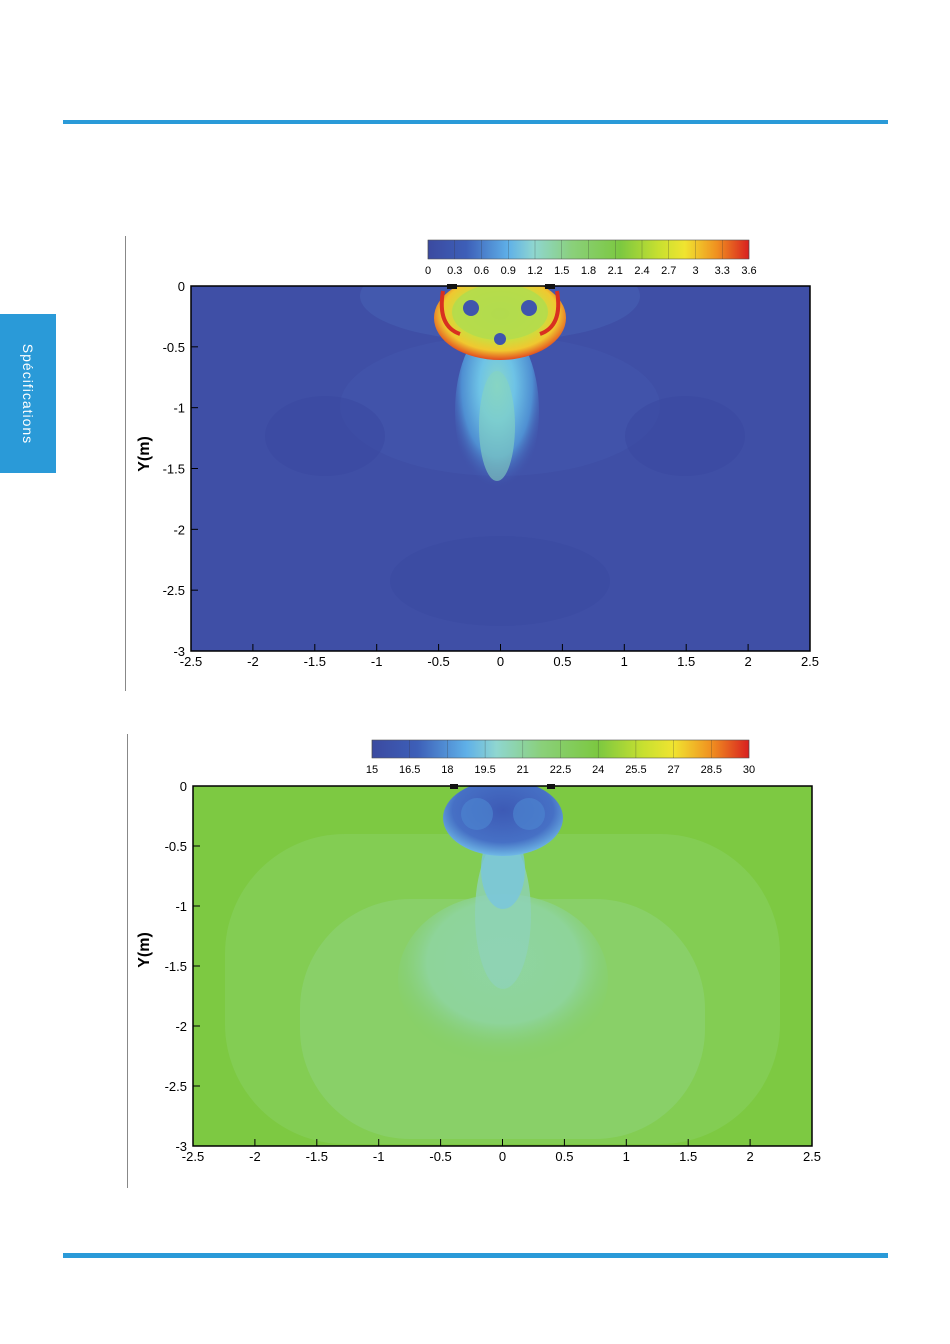  I want to click on colorbar-label: 3, so click(695, 271).